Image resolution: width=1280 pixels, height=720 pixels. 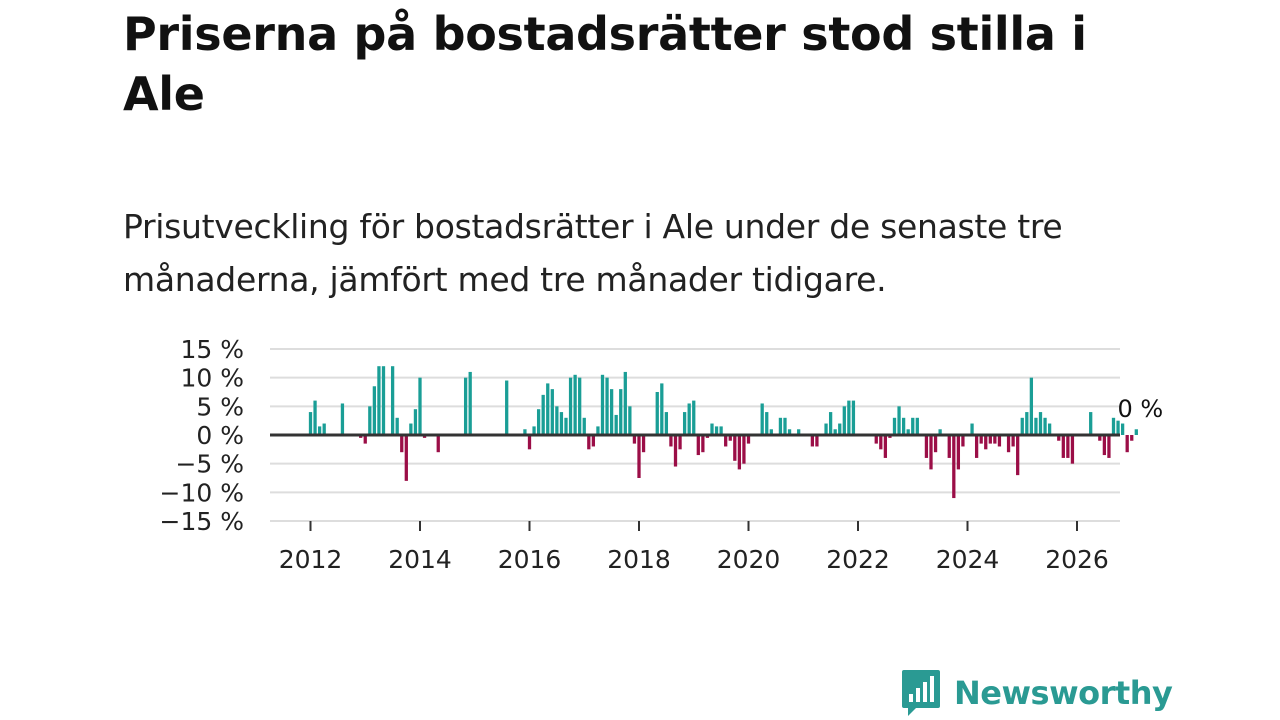 I want to click on x-tick-label: 2022, so click(x=858, y=559).